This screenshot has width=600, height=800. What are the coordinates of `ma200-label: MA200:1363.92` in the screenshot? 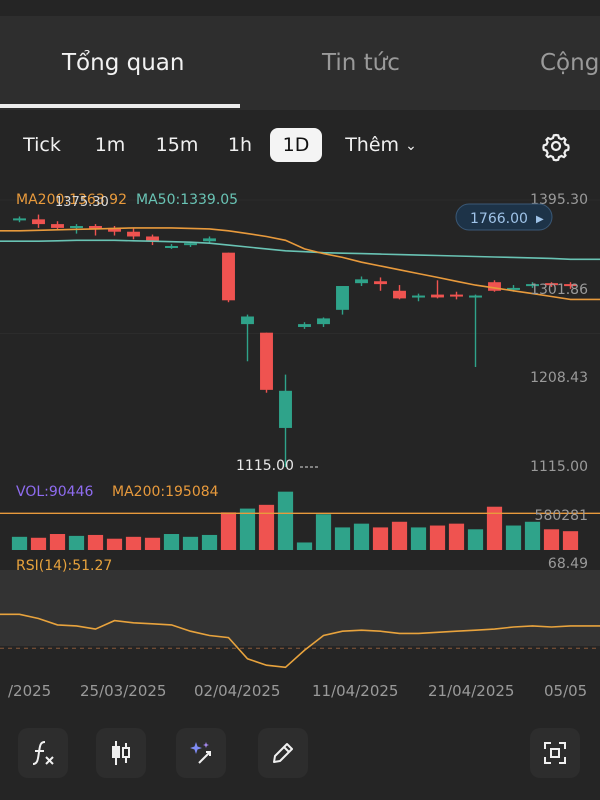 It's located at (71, 200).